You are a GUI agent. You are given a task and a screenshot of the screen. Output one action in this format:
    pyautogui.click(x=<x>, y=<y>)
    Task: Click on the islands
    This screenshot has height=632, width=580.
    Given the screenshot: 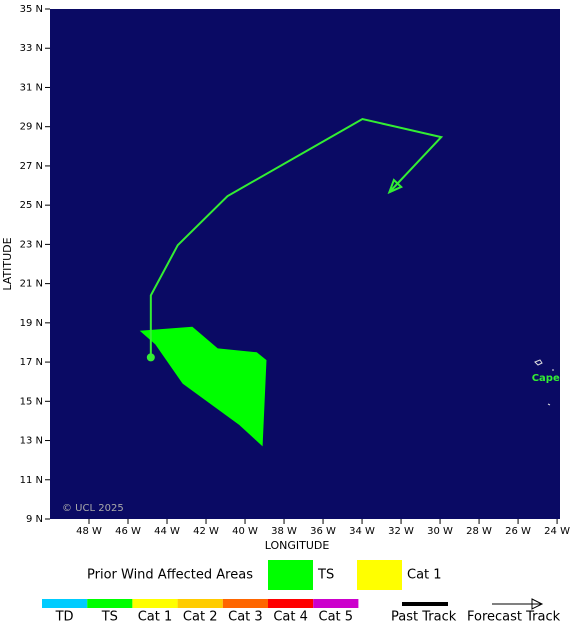 What is the action you would take?
    pyautogui.click(x=544, y=382)
    